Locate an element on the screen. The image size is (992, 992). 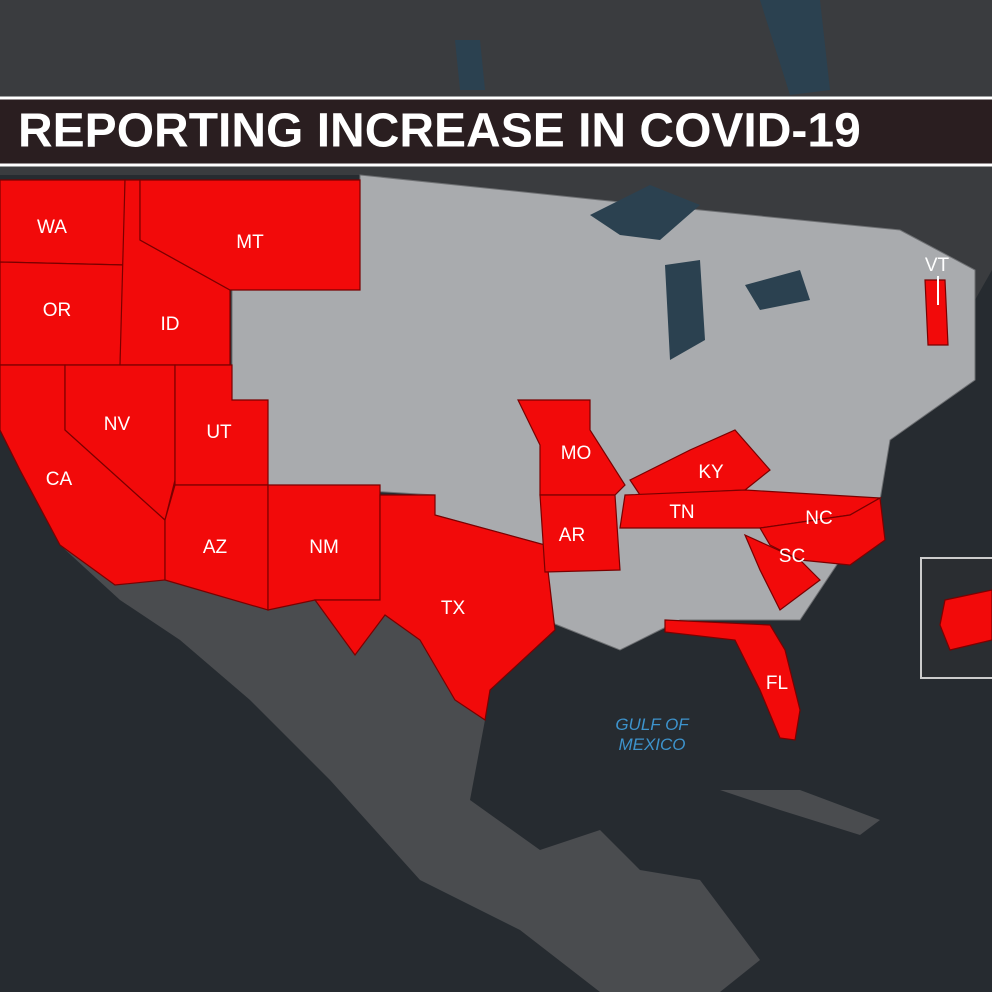
great-lakes is located at coordinates (700, 272).